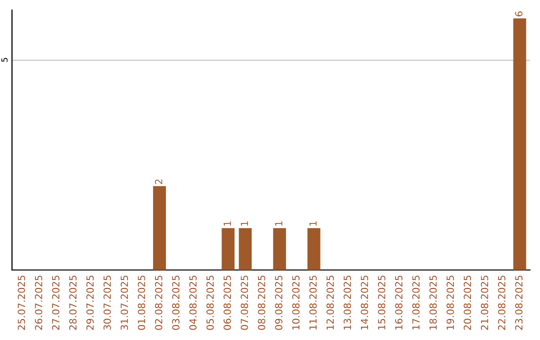  What do you see at coordinates (107, 303) in the screenshot?
I see `x-tick-label: 30.07.2025` at bounding box center [107, 303].